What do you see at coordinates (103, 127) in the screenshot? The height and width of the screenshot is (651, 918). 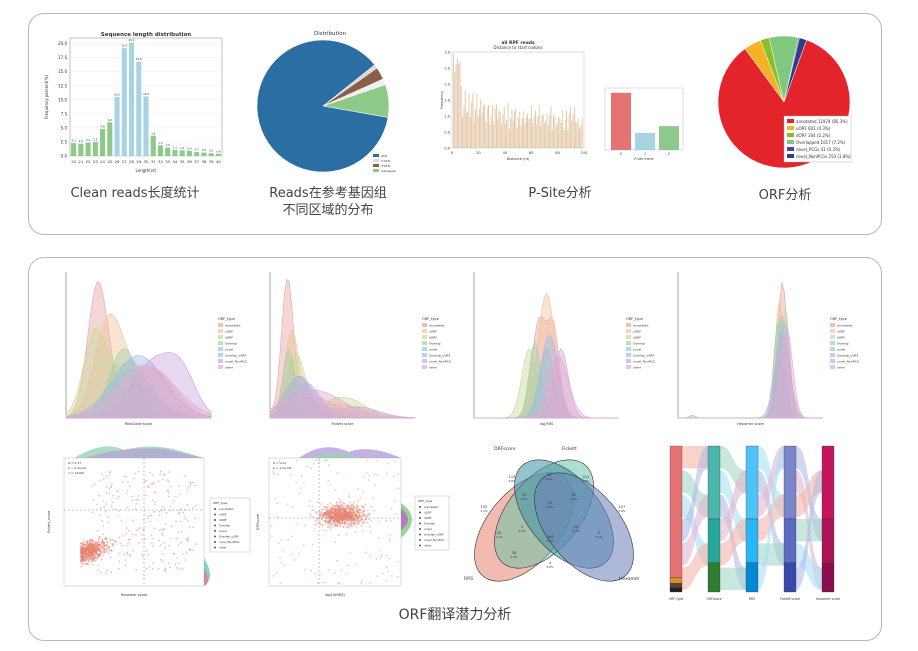 I see `data-label: 4.8` at bounding box center [103, 127].